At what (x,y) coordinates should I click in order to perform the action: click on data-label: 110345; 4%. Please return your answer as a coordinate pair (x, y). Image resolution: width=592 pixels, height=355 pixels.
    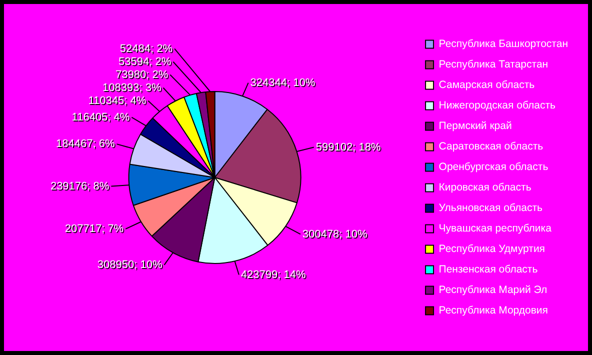
    Looking at the image, I should click on (118, 102).